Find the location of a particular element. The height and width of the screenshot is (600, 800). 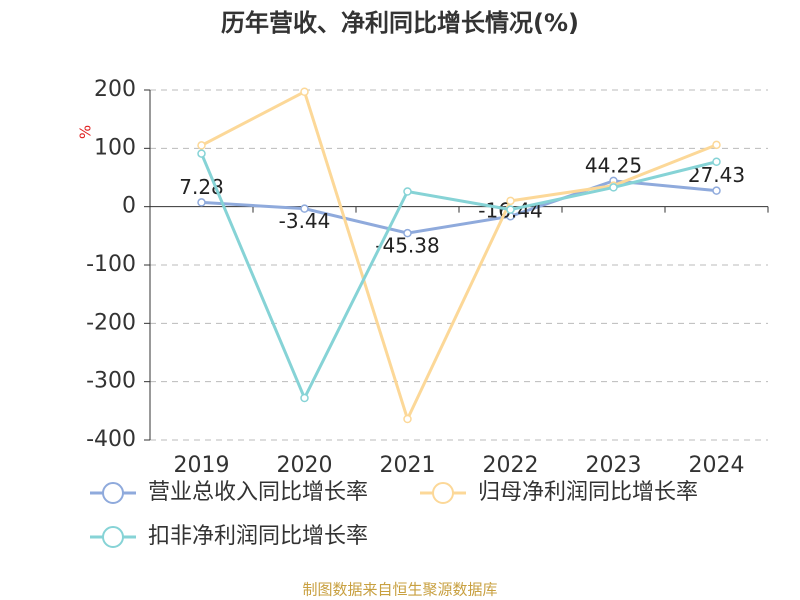

legend-label: 归母净利润同比增长率 is located at coordinates (588, 492).